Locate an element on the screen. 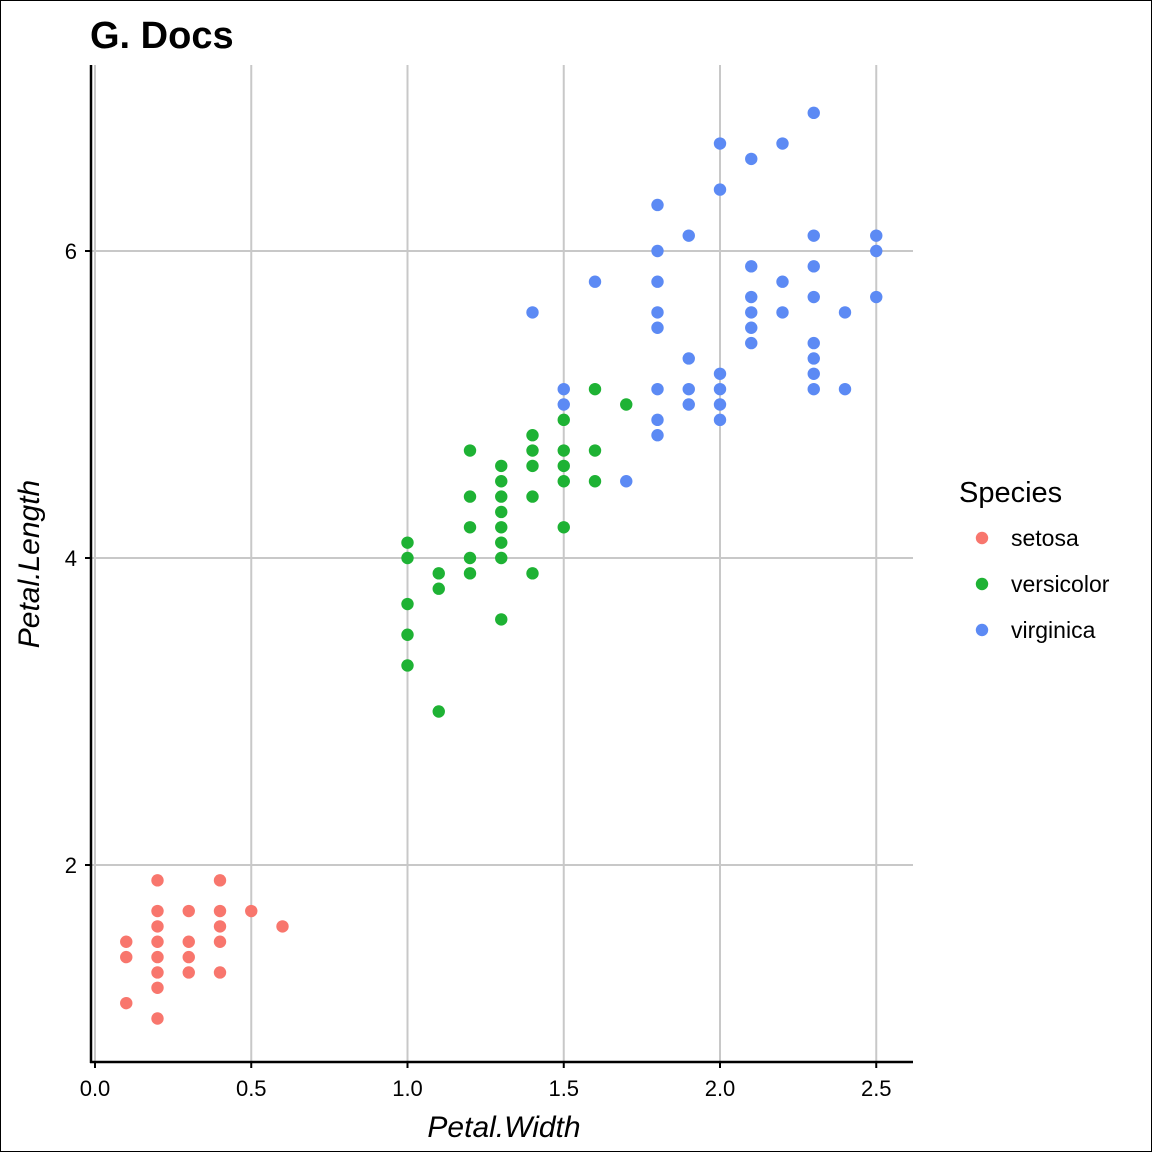  legend: Species setosa versicolor virginica is located at coordinates (1034, 560).